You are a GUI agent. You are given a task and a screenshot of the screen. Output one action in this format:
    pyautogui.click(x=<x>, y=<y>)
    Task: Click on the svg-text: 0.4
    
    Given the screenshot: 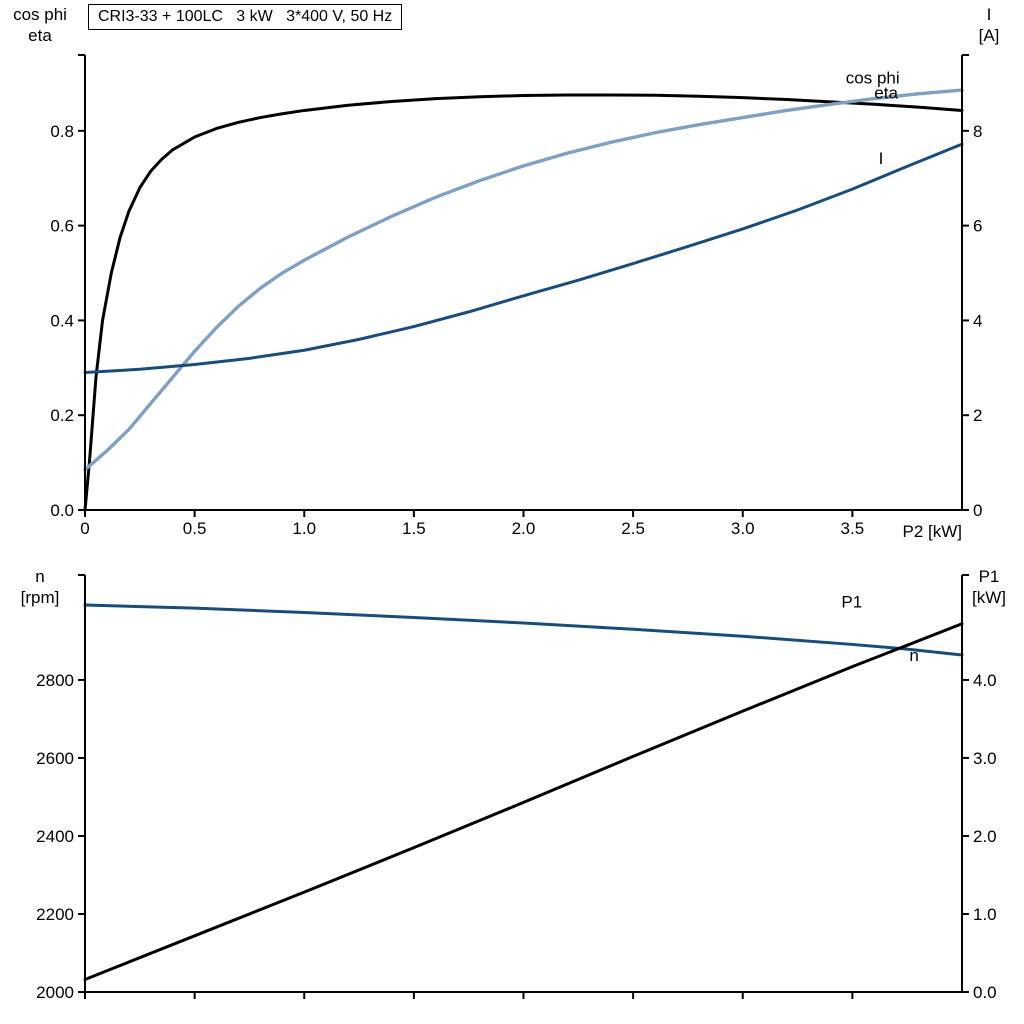 What is the action you would take?
    pyautogui.click(x=62, y=320)
    